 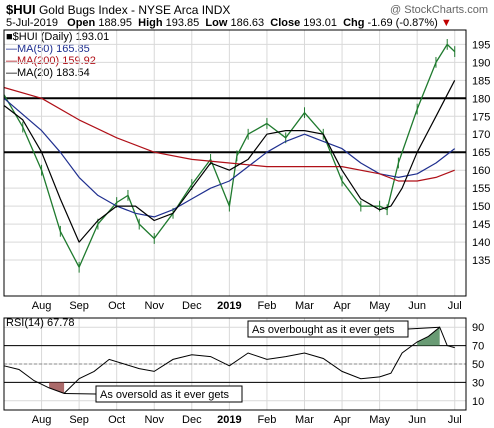 I want to click on y-tick-label: 180, so click(x=481, y=99).